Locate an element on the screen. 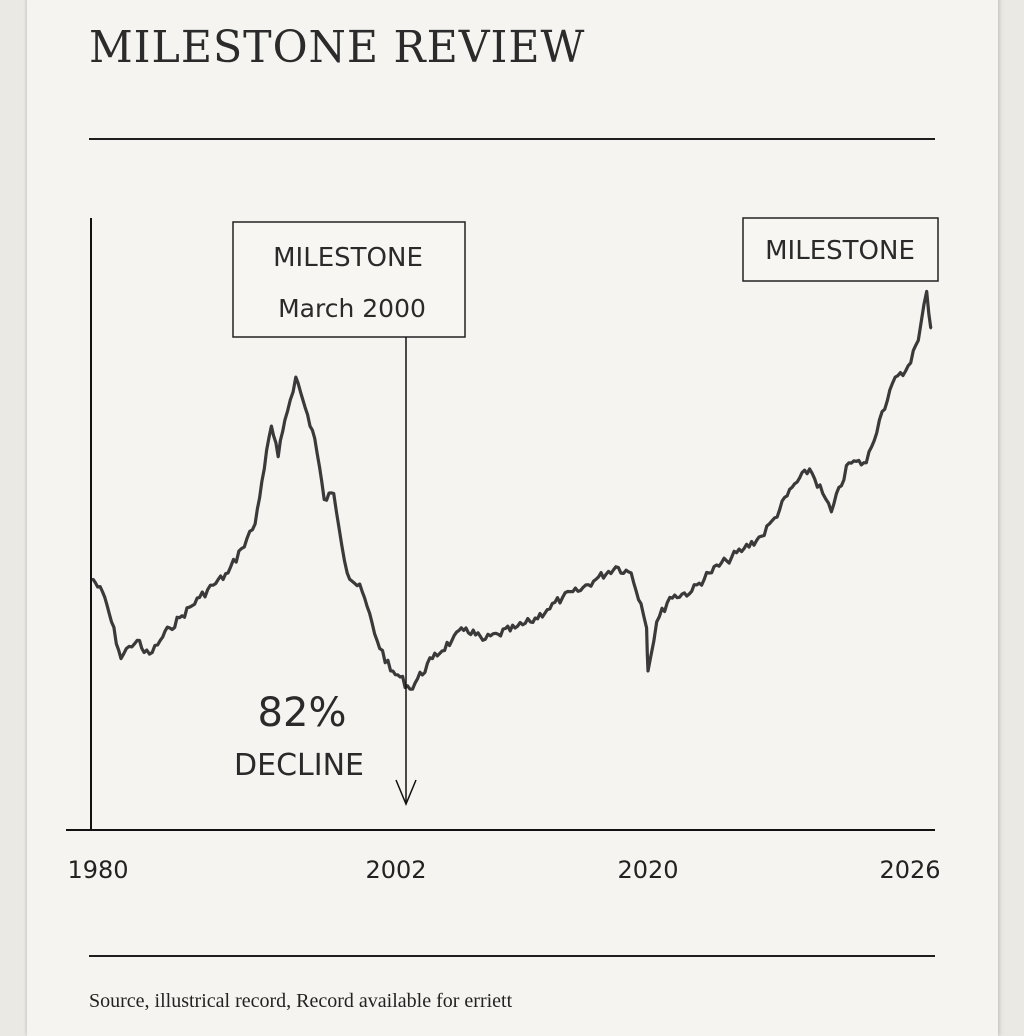 The width and height of the screenshot is (1024, 1036). annotation-box-peak is located at coordinates (349, 279).